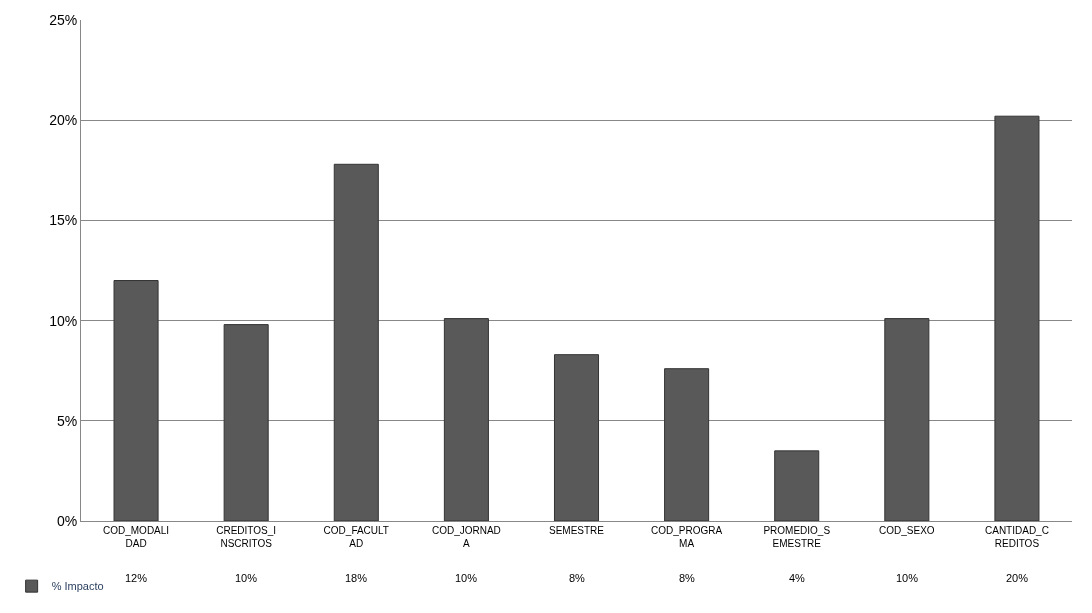 This screenshot has width=1092, height=613. What do you see at coordinates (67, 520) in the screenshot?
I see `y-tick-label: 0%` at bounding box center [67, 520].